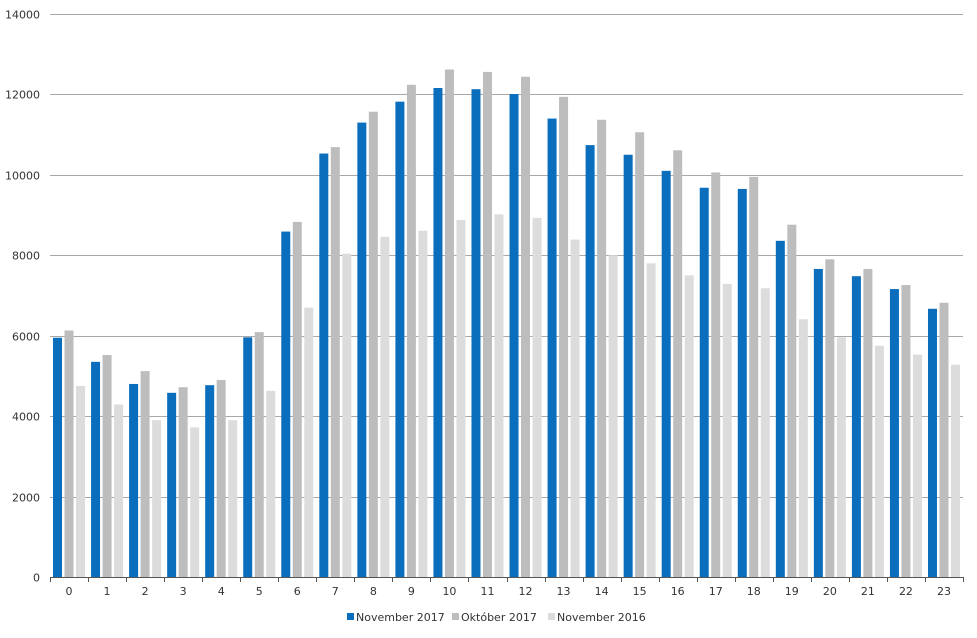 This screenshot has height=638, width=977. I want to click on bar-október-2017-hour-1, so click(107, 466).